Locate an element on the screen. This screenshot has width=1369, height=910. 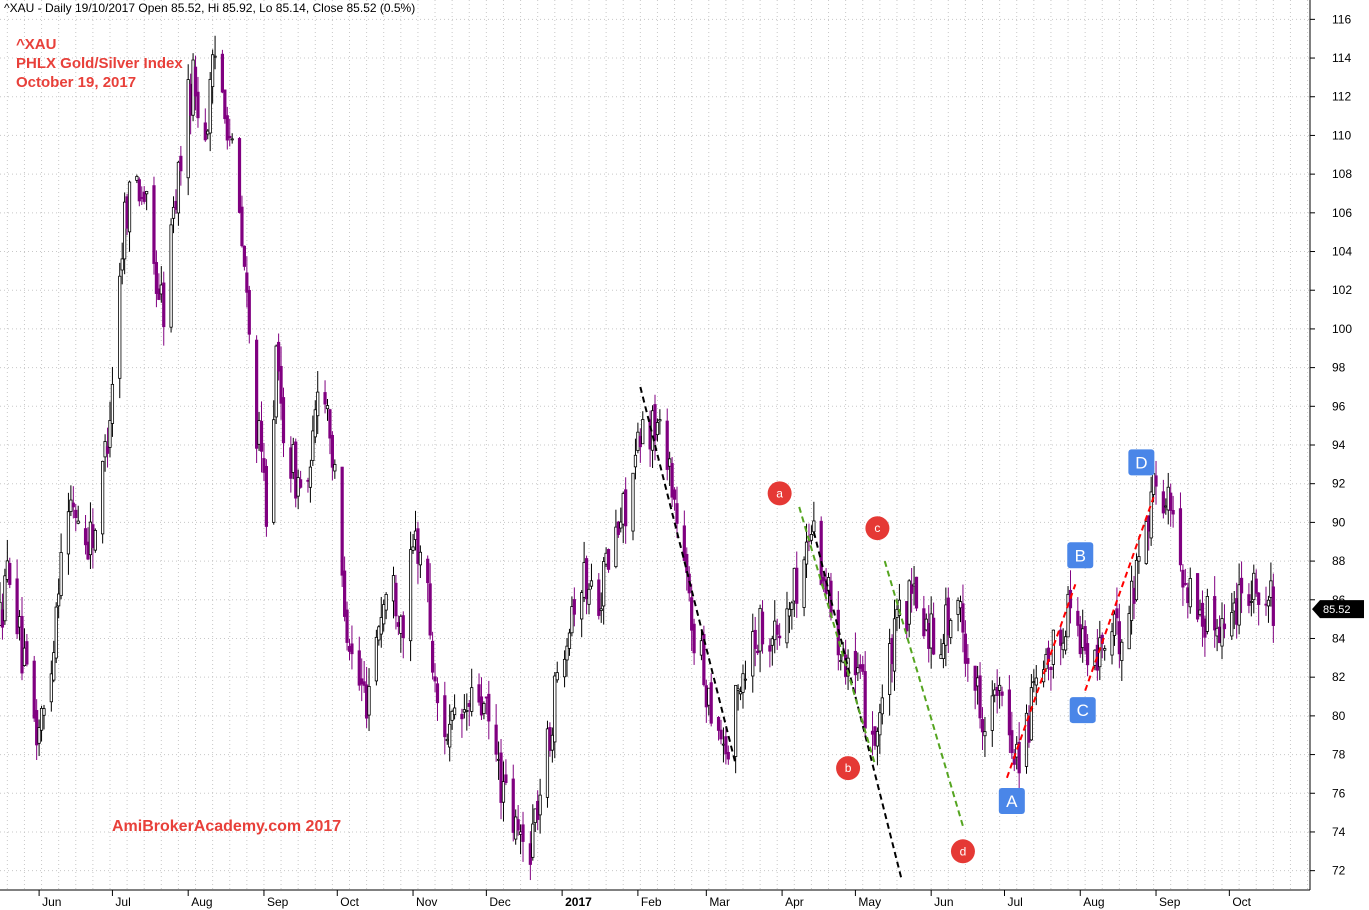
marker-C is located at coordinates (1082, 710).